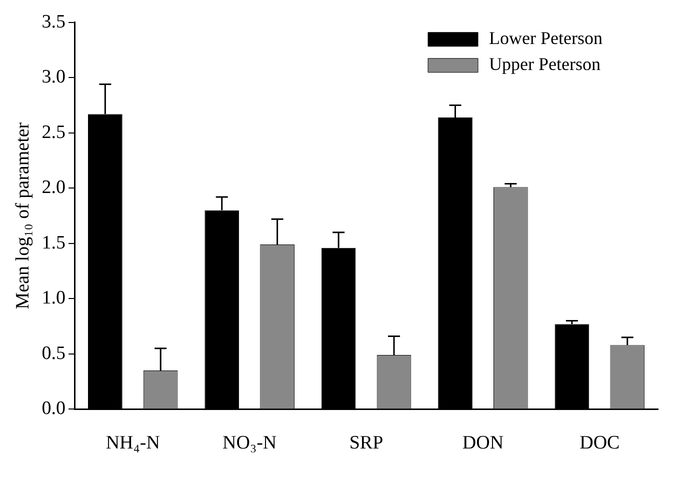 The height and width of the screenshot is (481, 678). Describe the element at coordinates (54, 187) in the screenshot. I see `y-tick-label: 2.0` at that location.